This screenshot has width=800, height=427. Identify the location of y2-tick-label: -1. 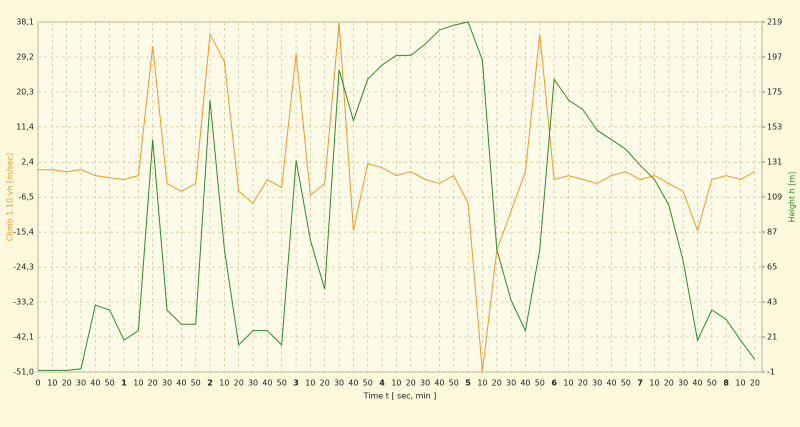
(771, 372).